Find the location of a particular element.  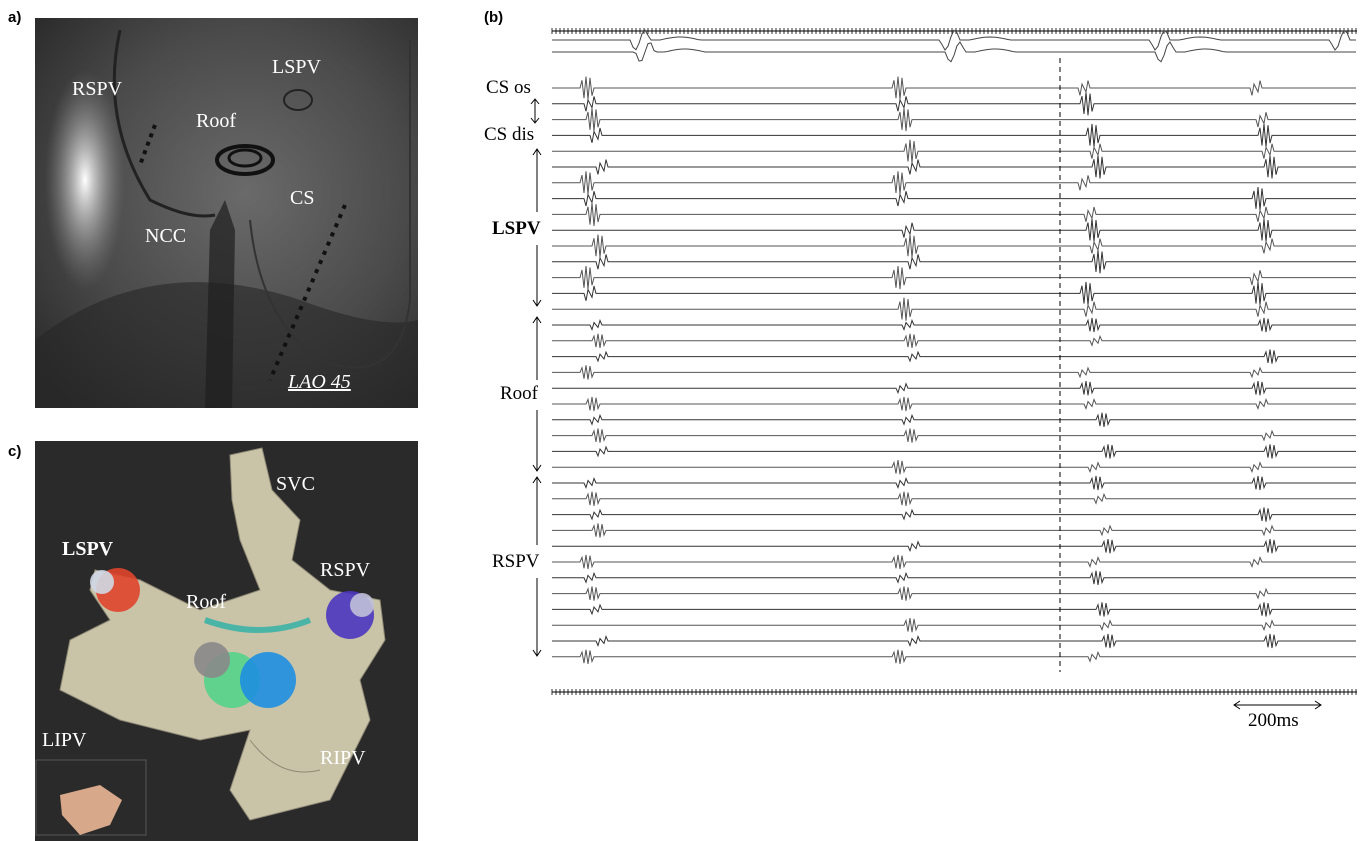

channel-label: CS dis is located at coordinates (509, 134).